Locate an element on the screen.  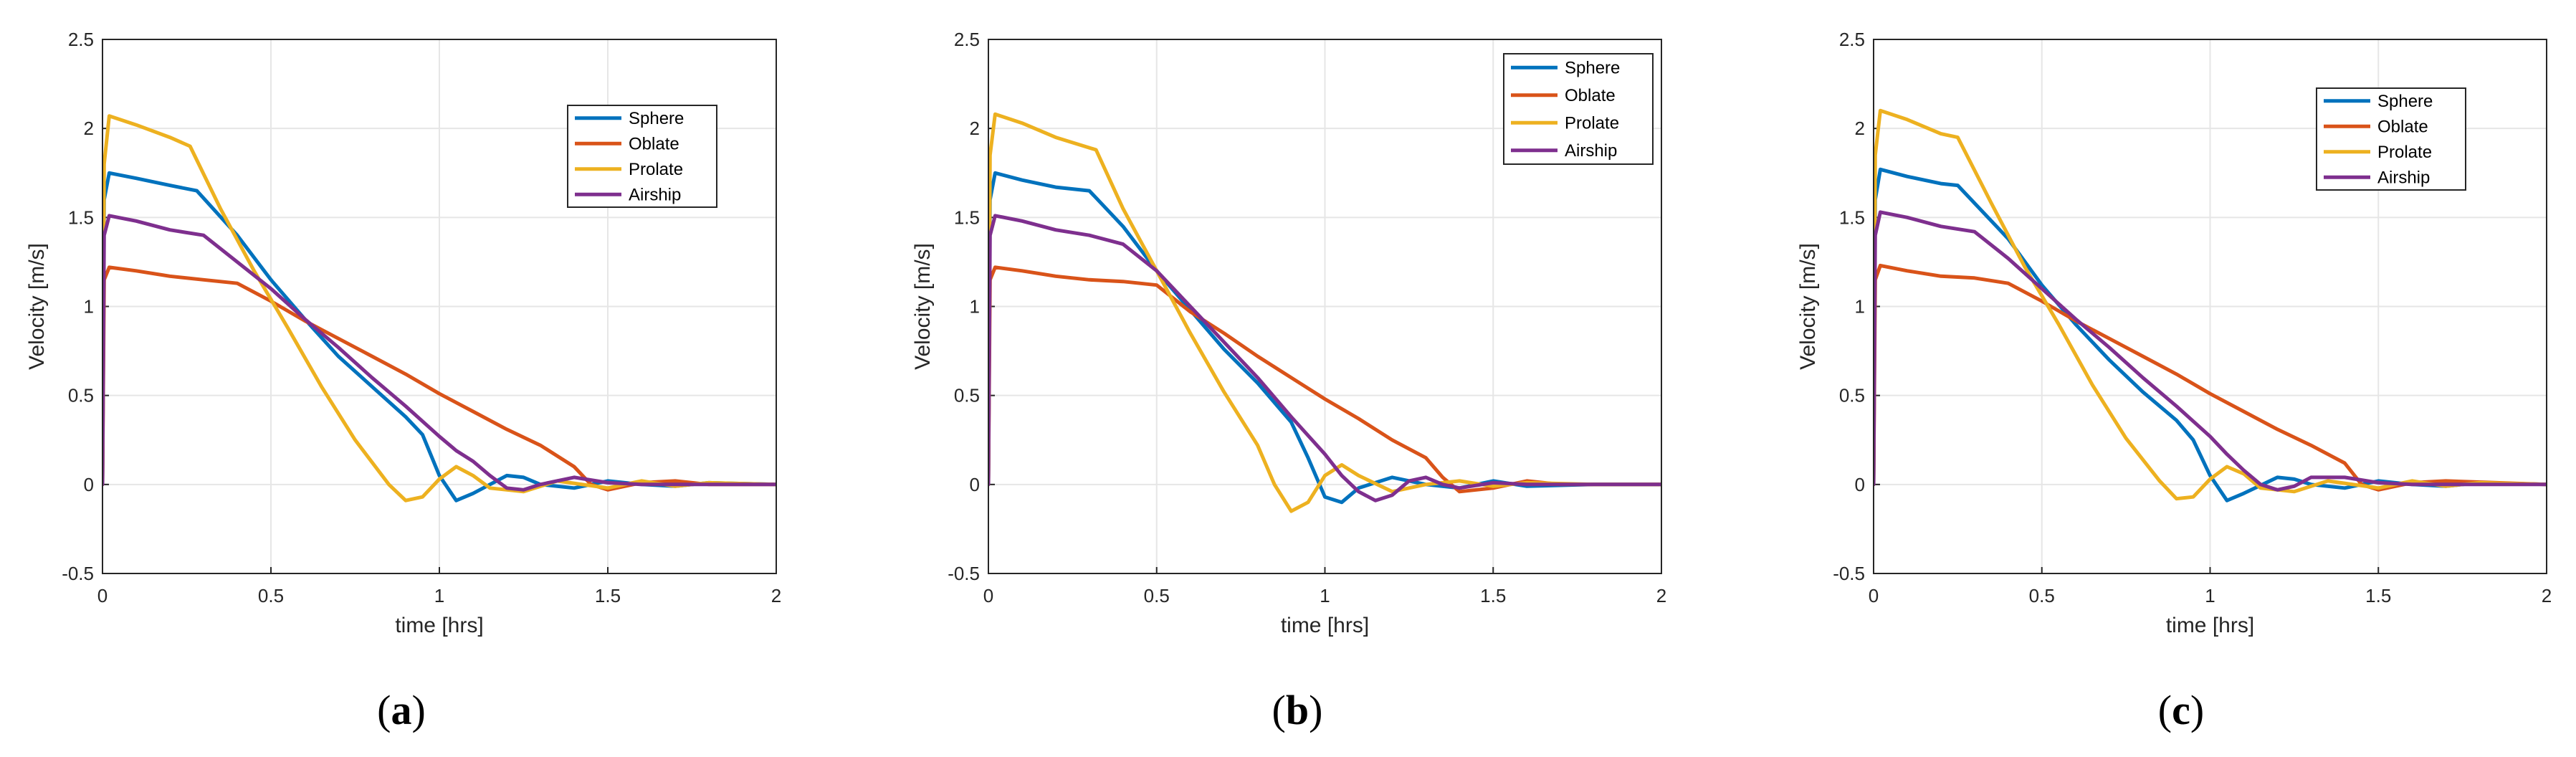
panel-caption: (b) is located at coordinates (1297, 710).